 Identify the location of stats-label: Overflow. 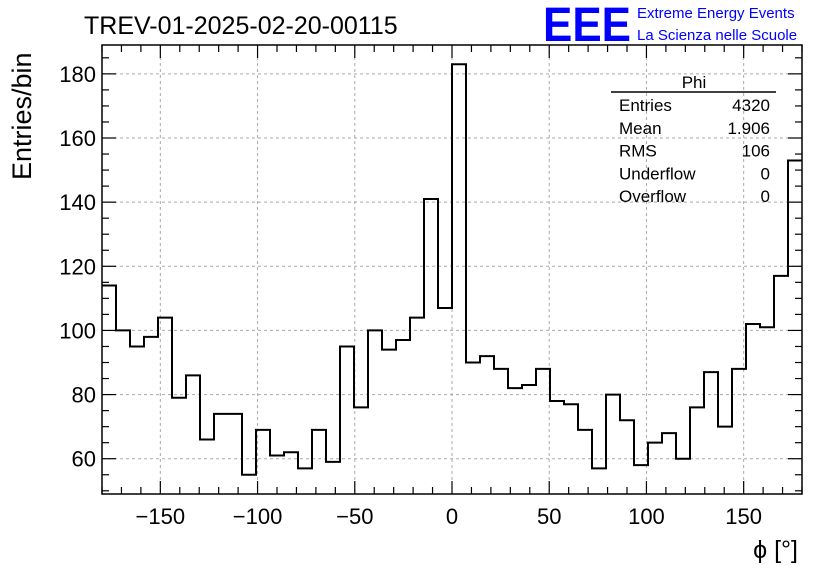
(653, 196).